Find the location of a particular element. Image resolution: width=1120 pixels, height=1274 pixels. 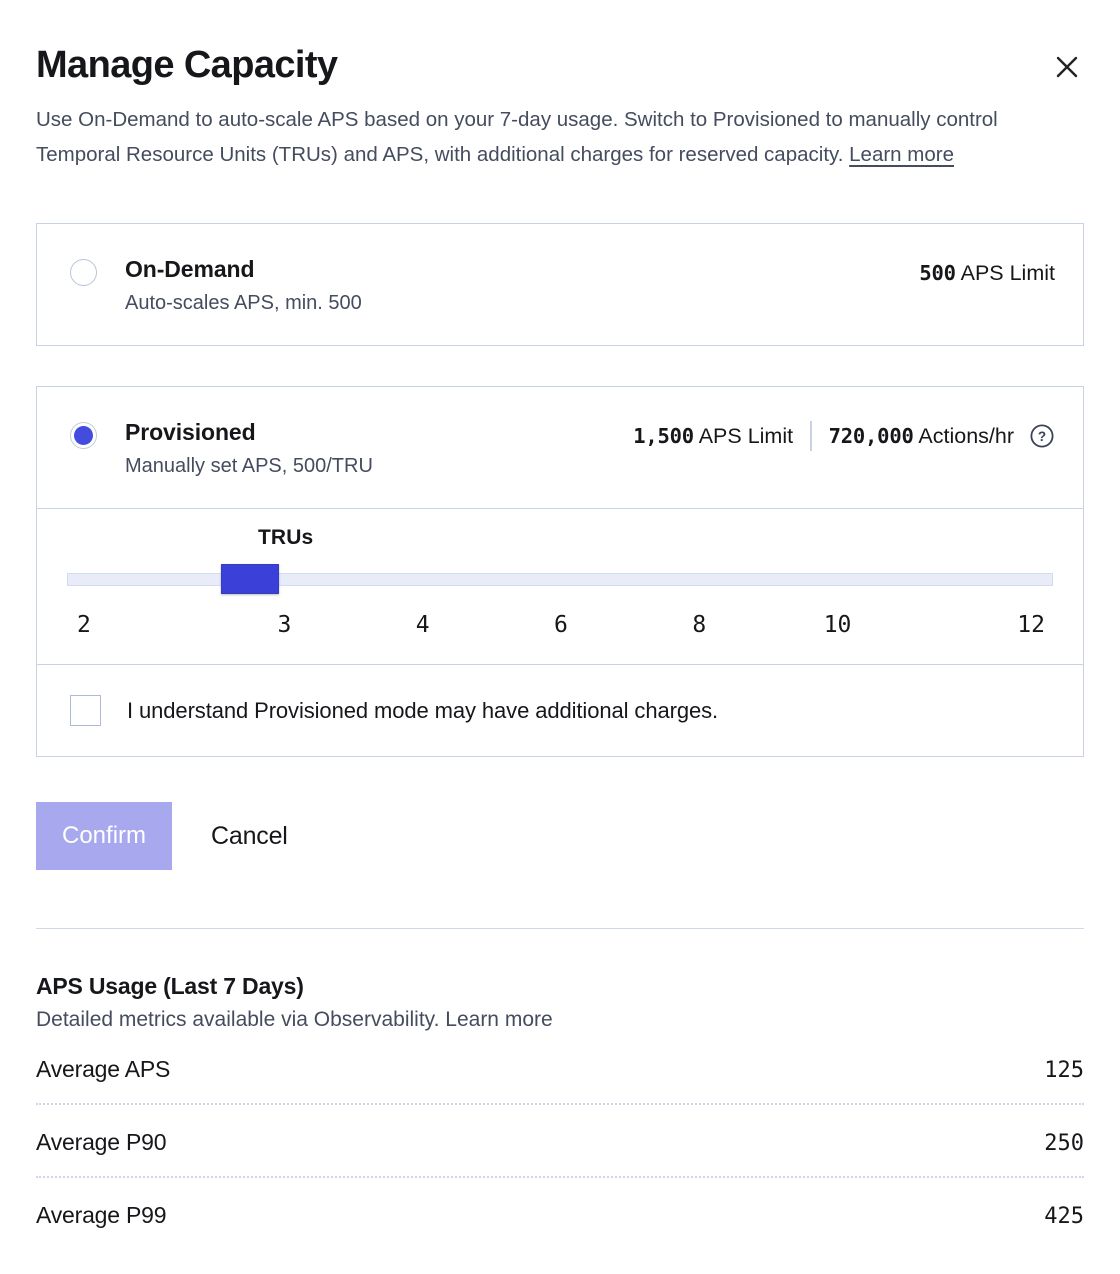

dialog-header: Manage Capacity is located at coordinates (560, 44).